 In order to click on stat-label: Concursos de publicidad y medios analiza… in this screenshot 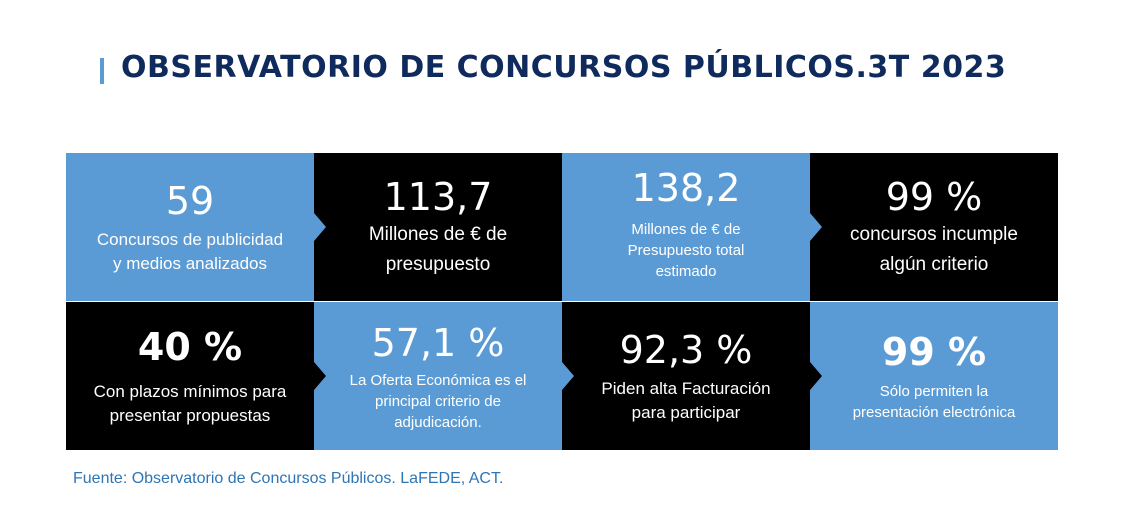, I will do `click(190, 251)`.